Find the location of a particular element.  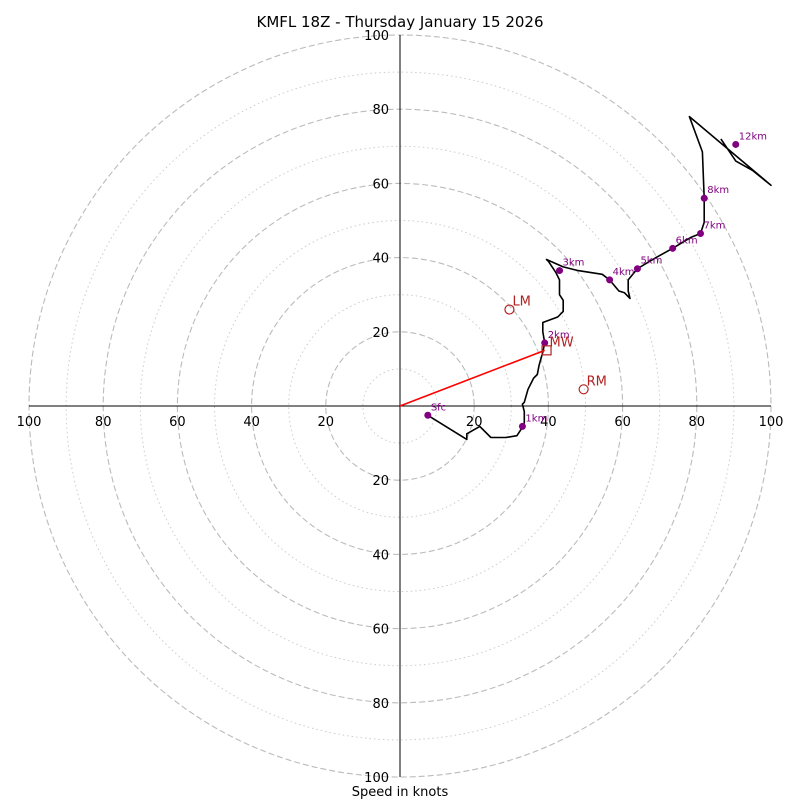

height-label-1km: 1km is located at coordinates (536, 418).